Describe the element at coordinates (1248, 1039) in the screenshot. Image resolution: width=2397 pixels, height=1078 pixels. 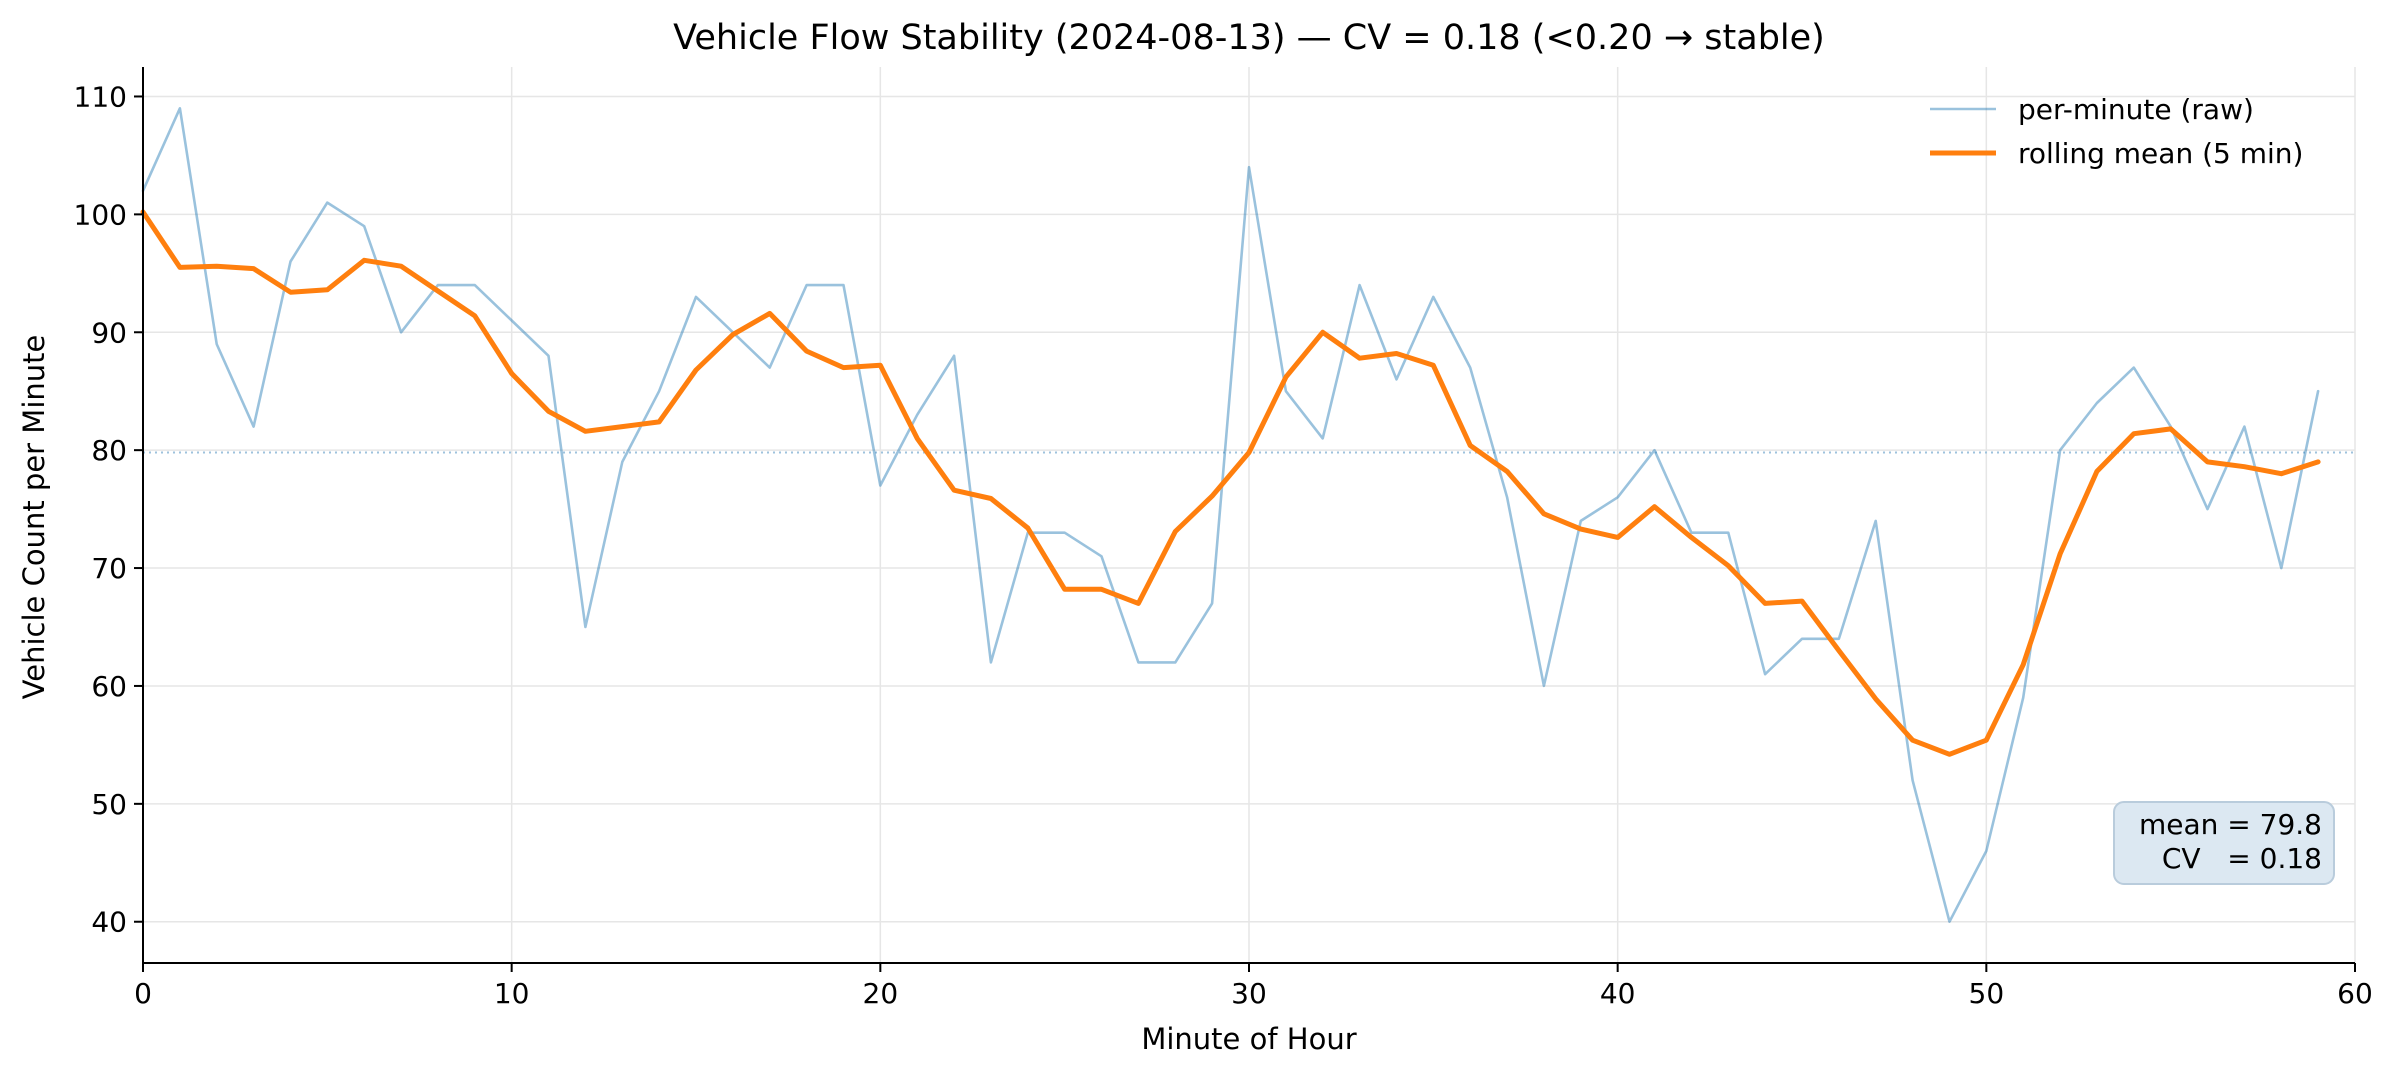
I see `x-axis-label: Minute of Hour` at that location.